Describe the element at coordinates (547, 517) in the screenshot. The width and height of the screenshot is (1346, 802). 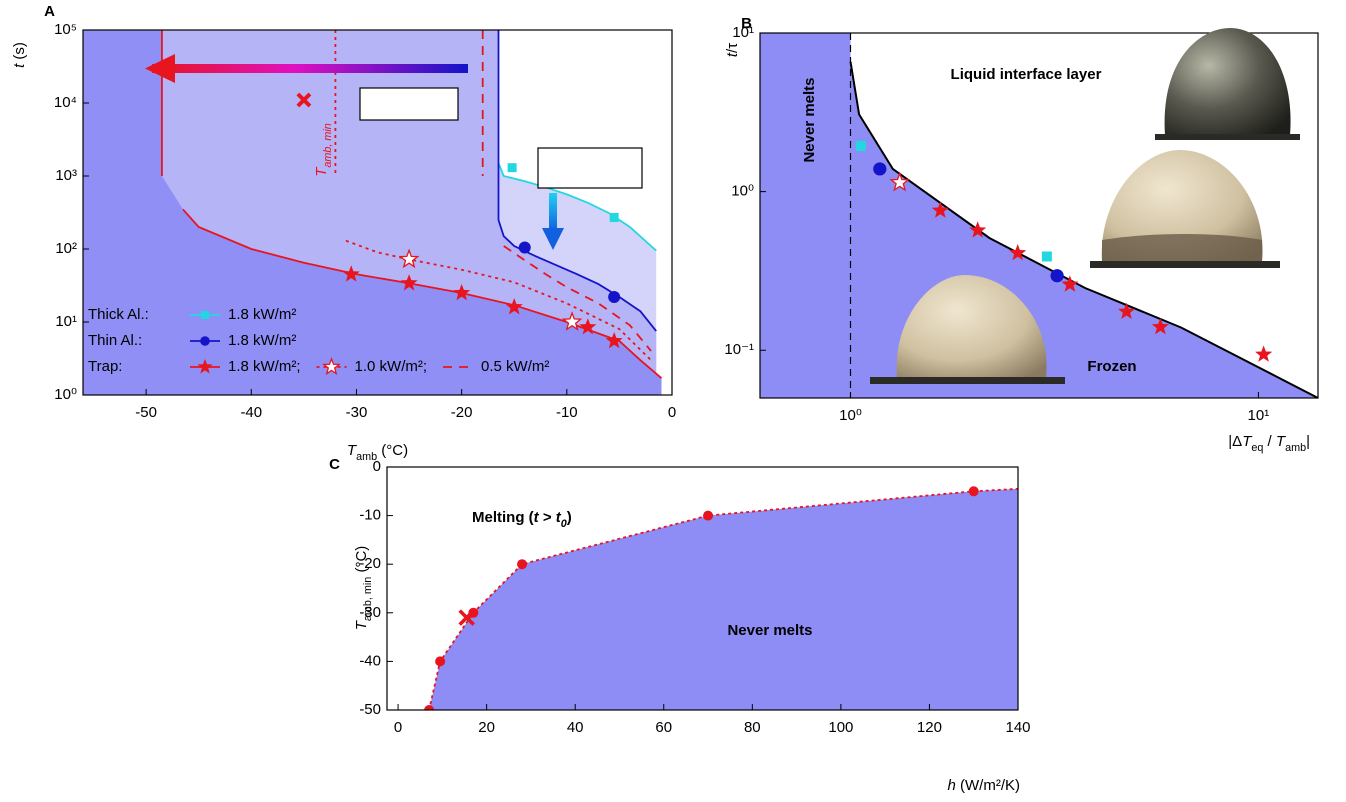
I see `label-part: >` at that location.